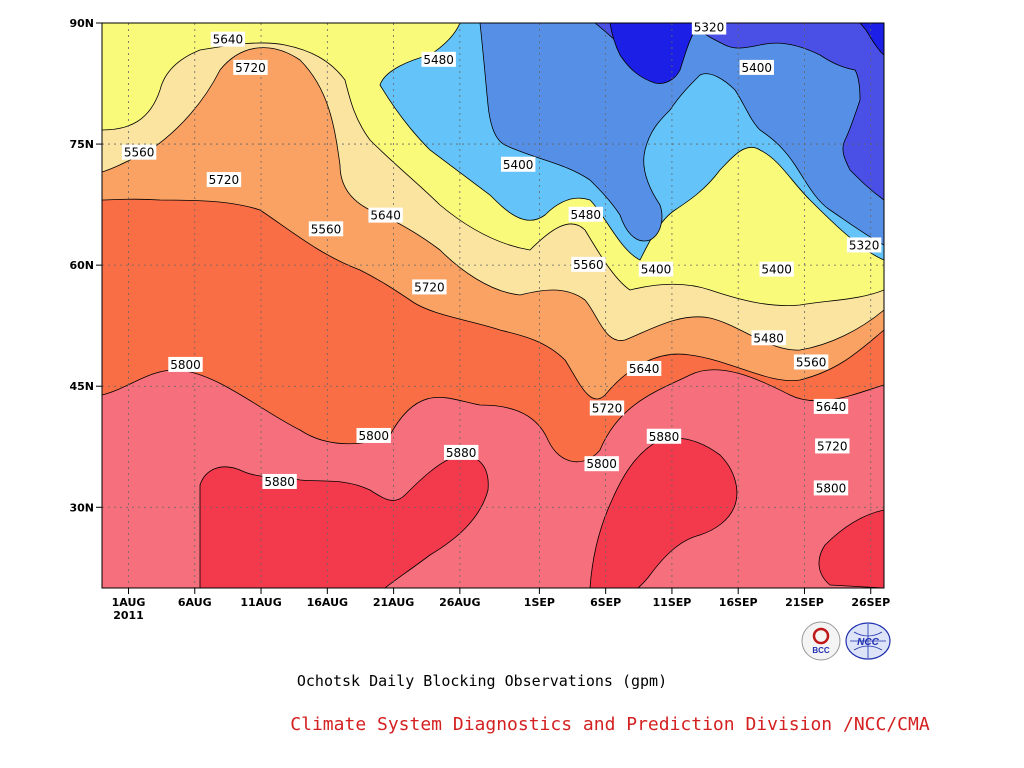 Image resolution: width=1024 pixels, height=768 pixels. Describe the element at coordinates (129, 602) in the screenshot. I see `x-tick-label: 1AUG` at that location.